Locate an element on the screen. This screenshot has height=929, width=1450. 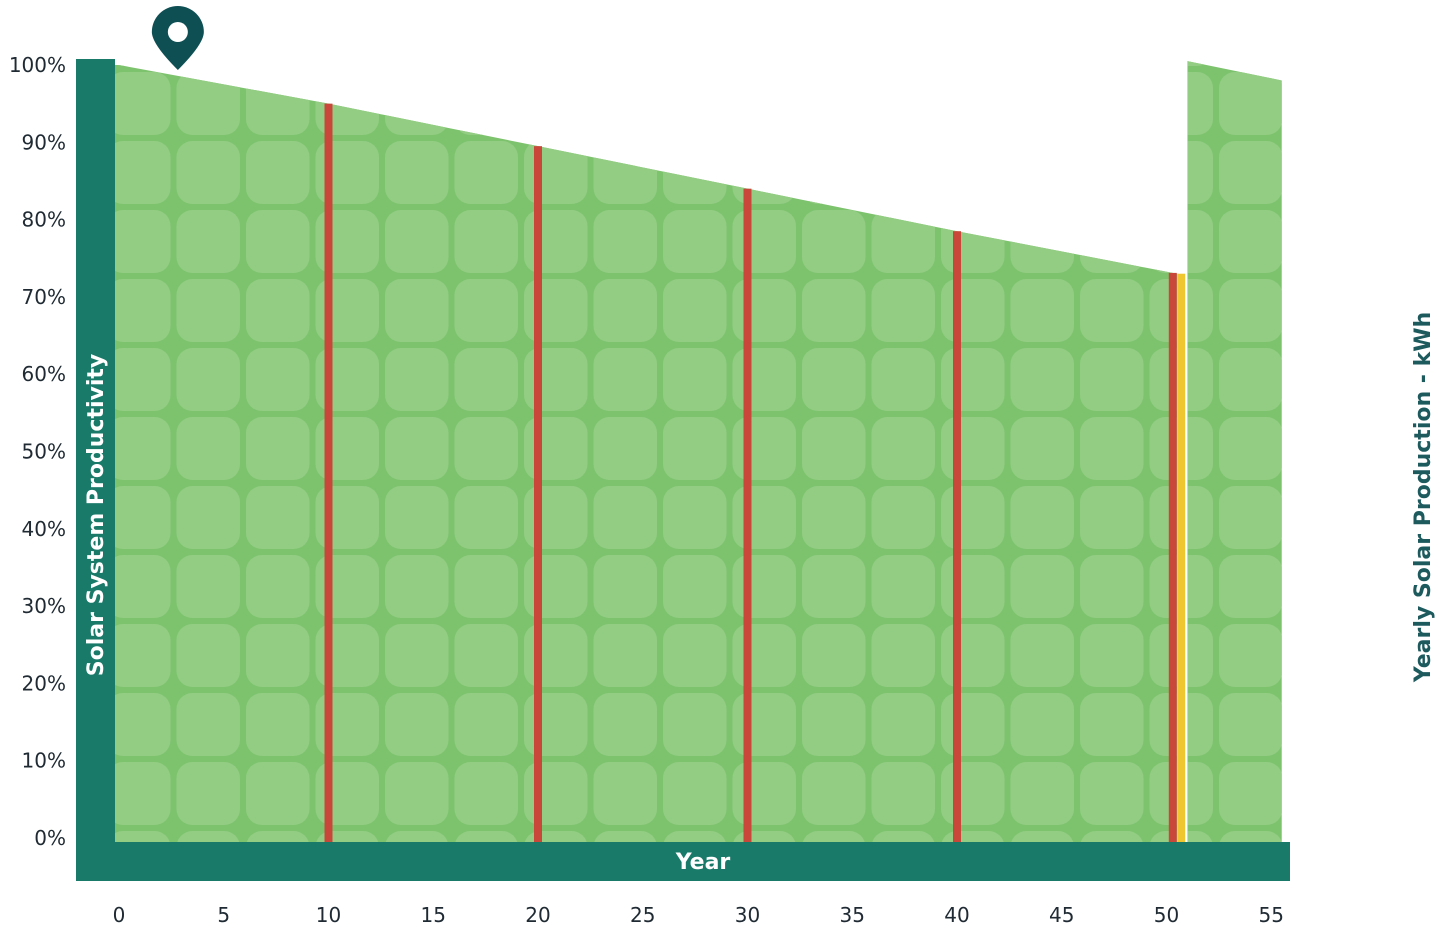
y-tick-label: 20% is located at coordinates (44, 683).